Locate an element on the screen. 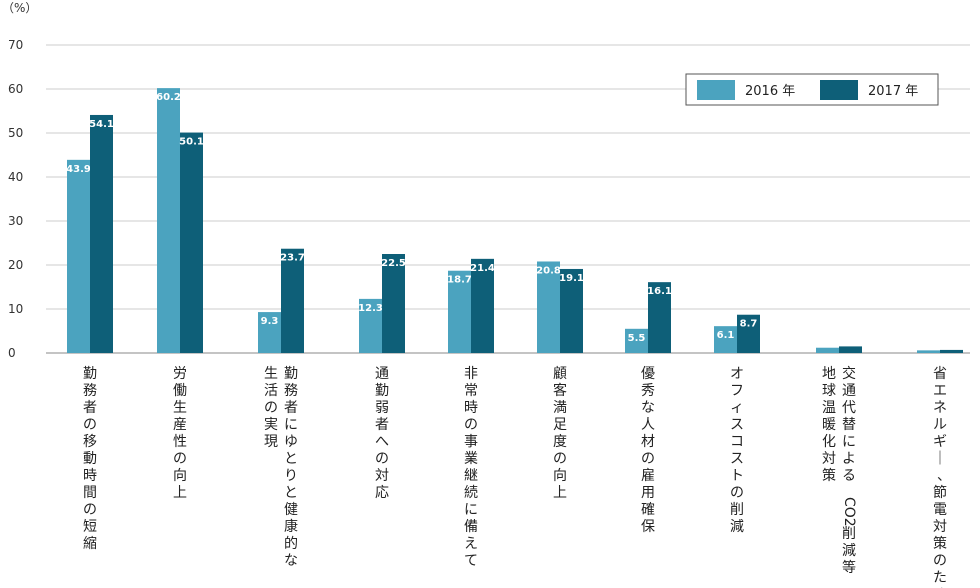  data-label: 1.5 is located at coordinates (851, 340).